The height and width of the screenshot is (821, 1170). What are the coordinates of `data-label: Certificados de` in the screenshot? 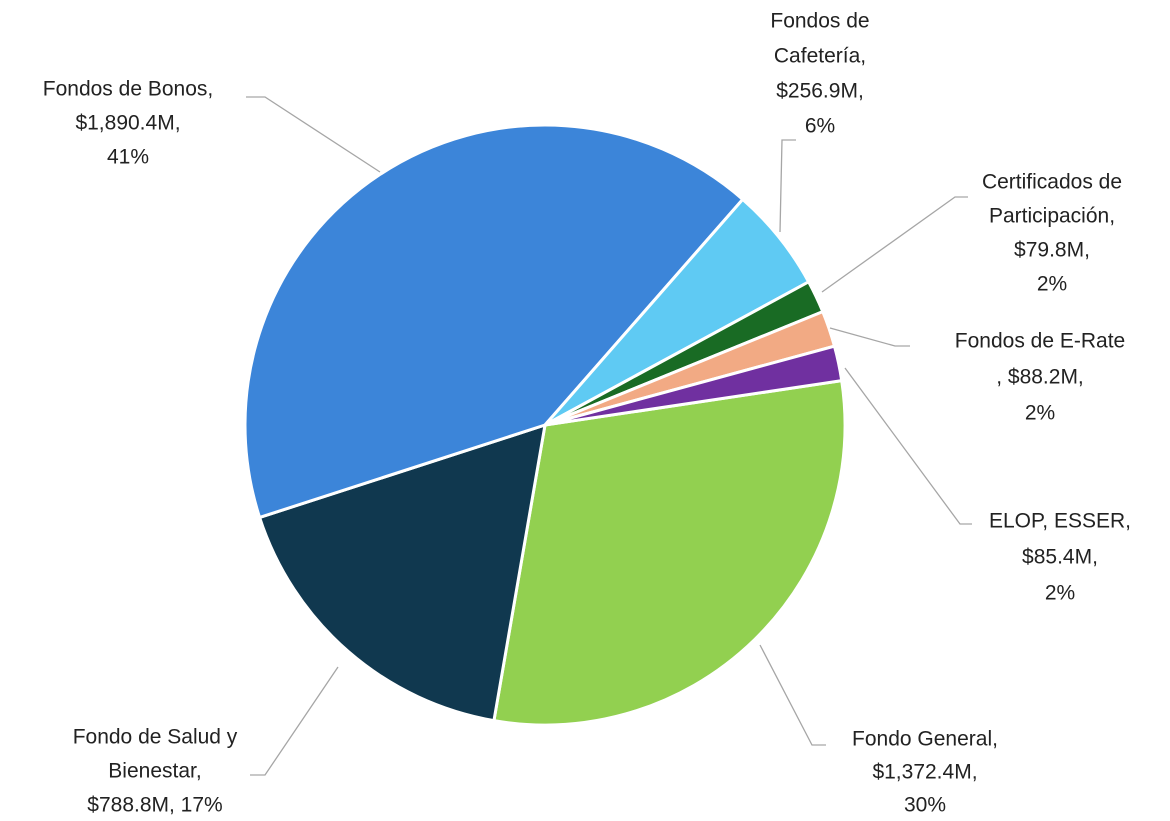 It's located at (1052, 182).